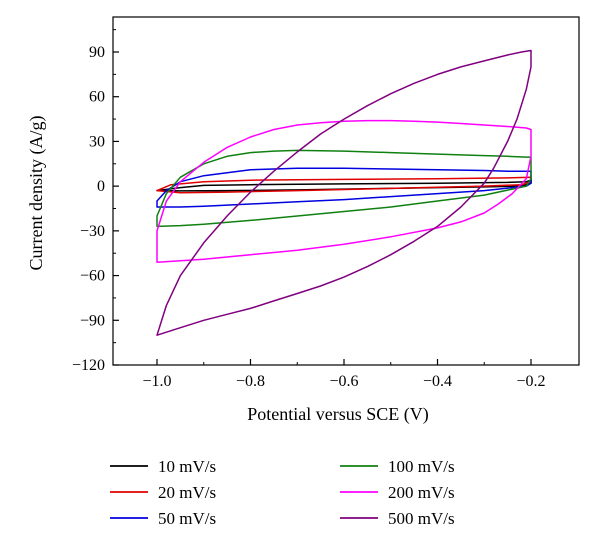 This screenshot has height=554, width=600. What do you see at coordinates (88, 365) in the screenshot?
I see `y-tick-label: −120` at bounding box center [88, 365].